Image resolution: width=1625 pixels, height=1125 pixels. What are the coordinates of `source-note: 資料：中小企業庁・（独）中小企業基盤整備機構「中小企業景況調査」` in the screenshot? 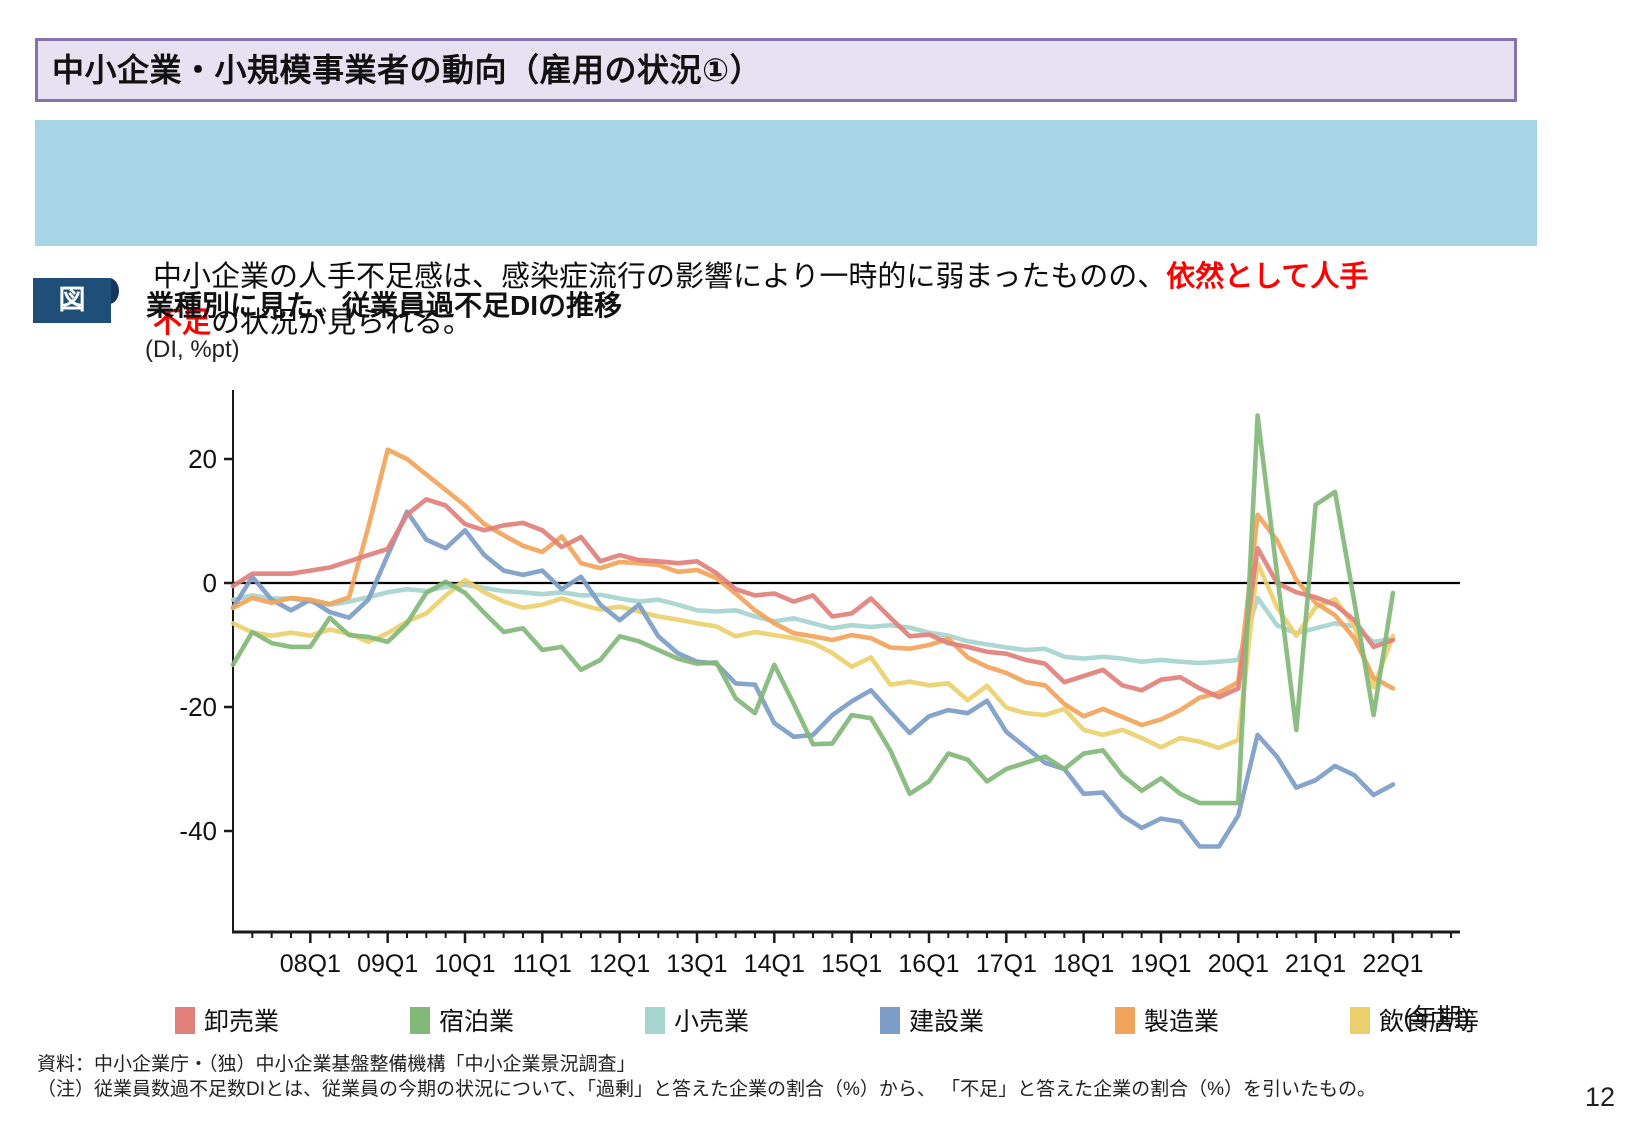 It's located at (336, 1064).